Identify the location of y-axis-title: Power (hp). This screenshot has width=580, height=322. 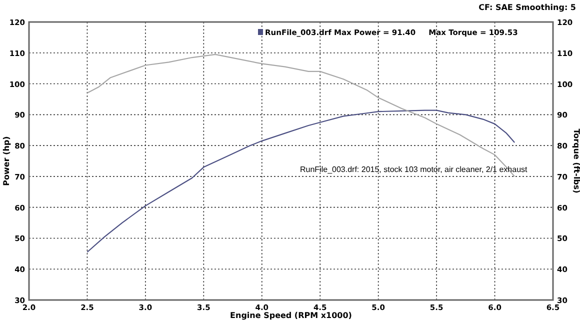
(6, 161).